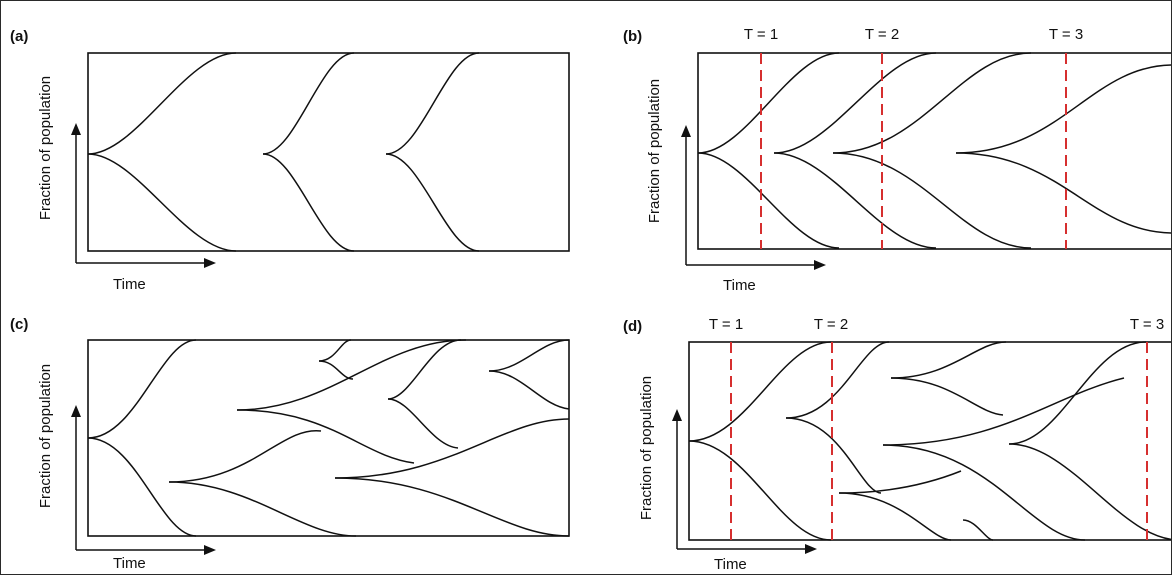  I want to click on panel-c-x-axis-label: Time, so click(129, 563).